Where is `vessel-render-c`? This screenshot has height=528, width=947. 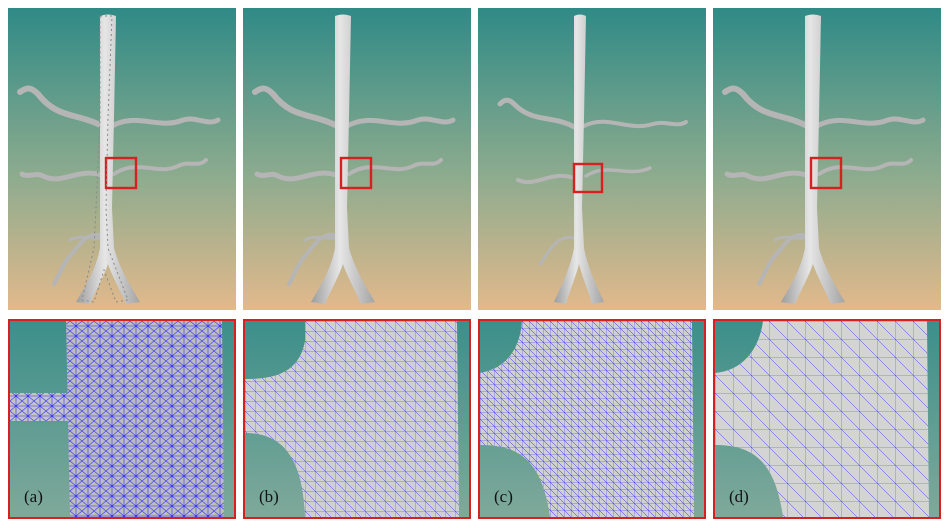 vessel-render-c is located at coordinates (592, 159).